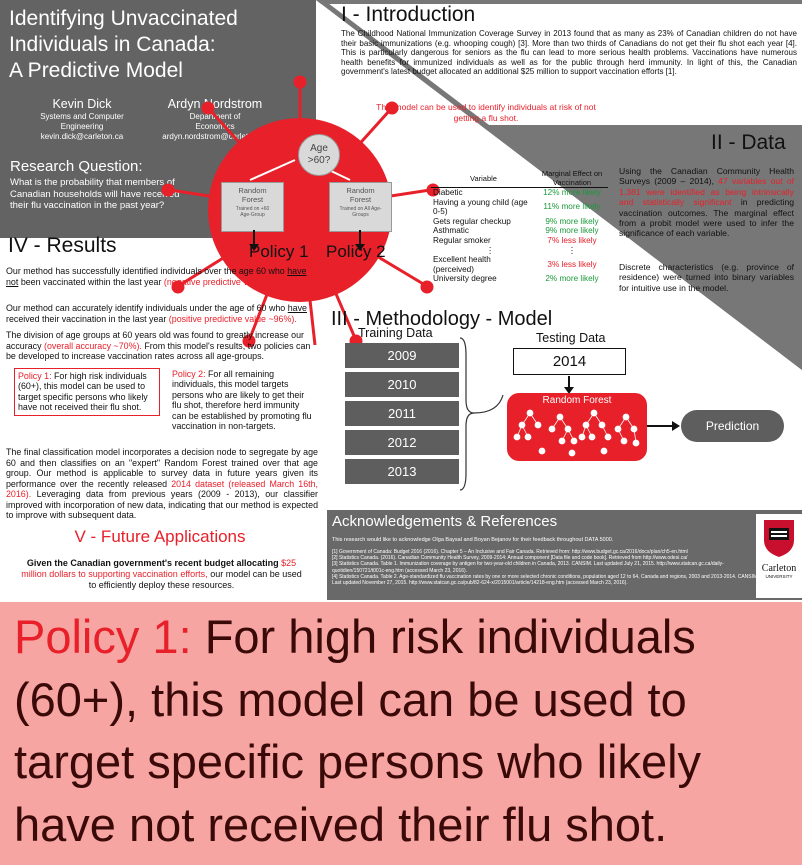  Describe the element at coordinates (279, 251) in the screenshot. I see `policy-1-label: Policy 1` at that location.